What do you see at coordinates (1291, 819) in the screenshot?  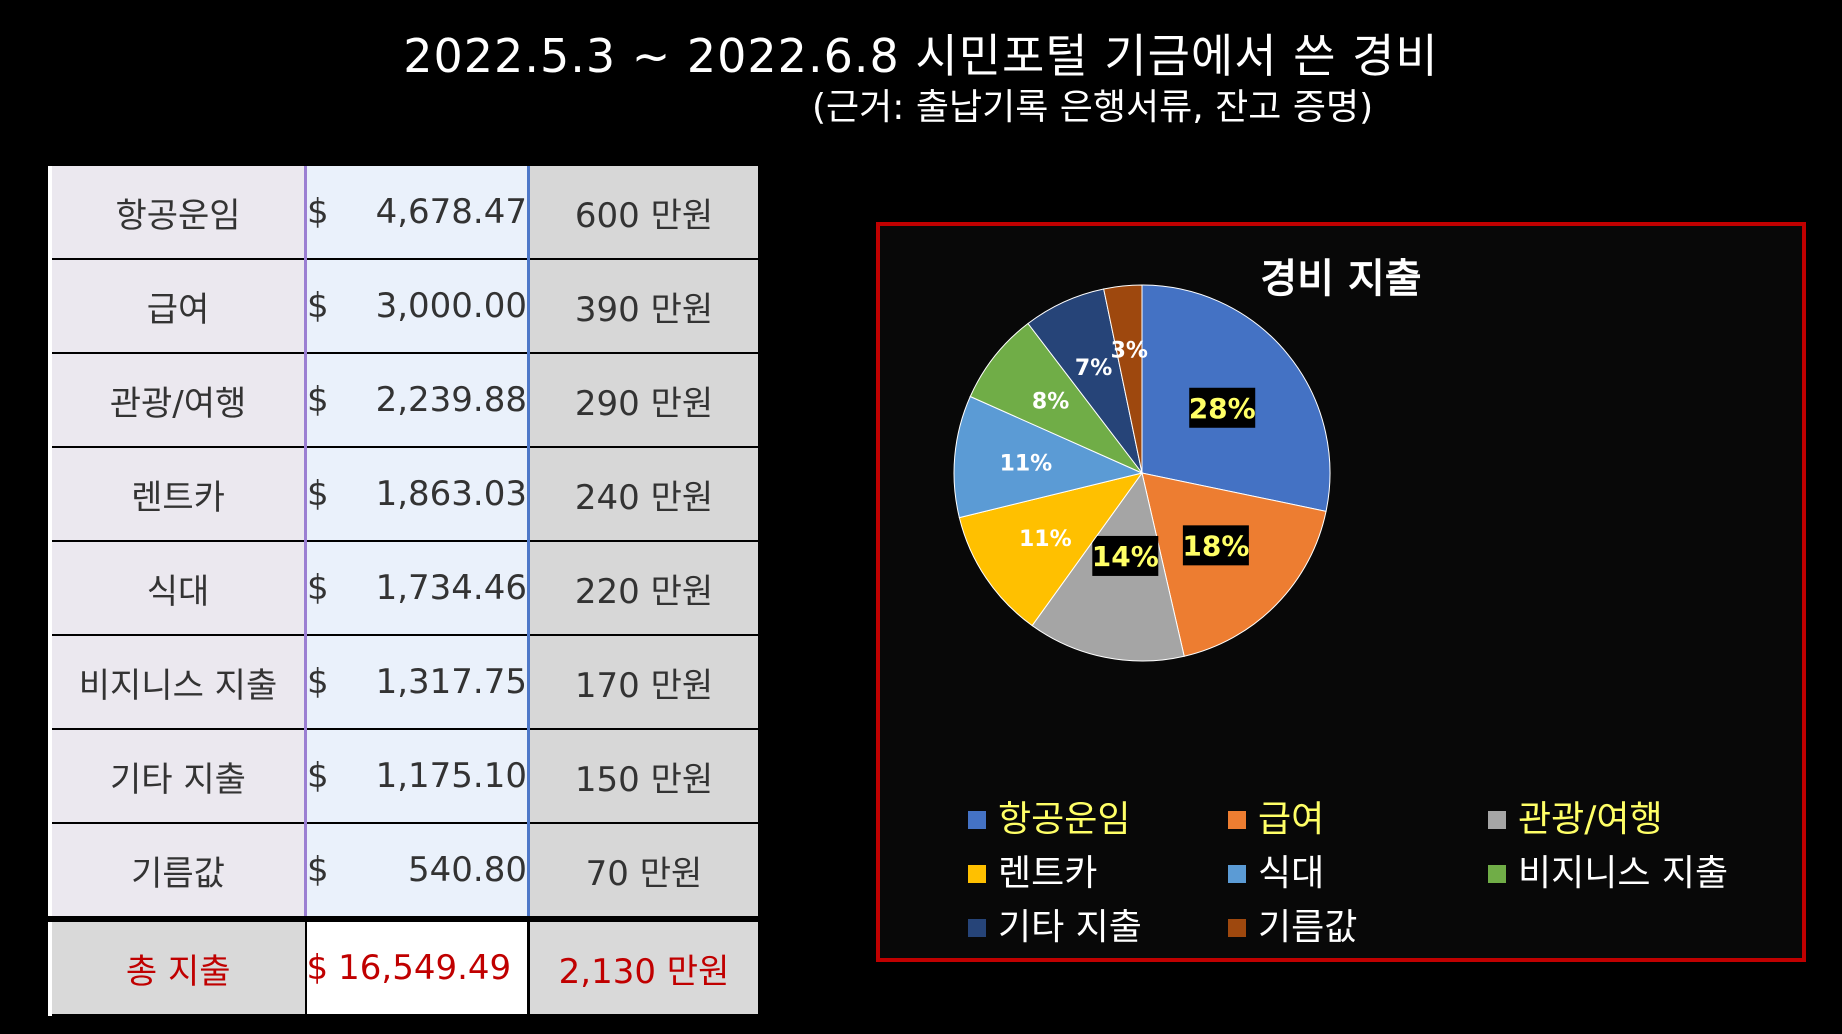 I see `legend-label: 급여` at bounding box center [1291, 819].